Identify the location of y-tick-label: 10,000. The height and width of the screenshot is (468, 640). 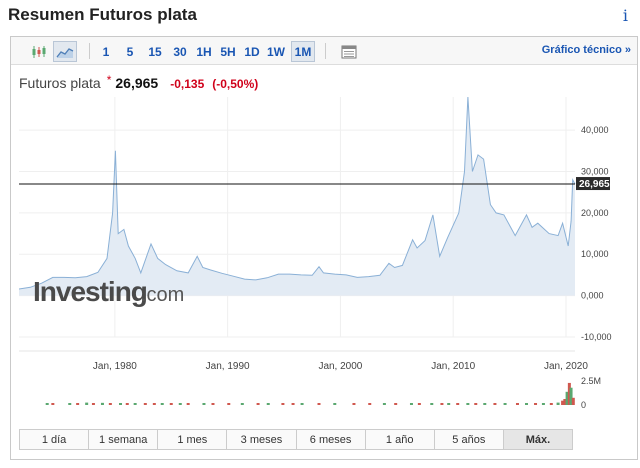
(595, 254).